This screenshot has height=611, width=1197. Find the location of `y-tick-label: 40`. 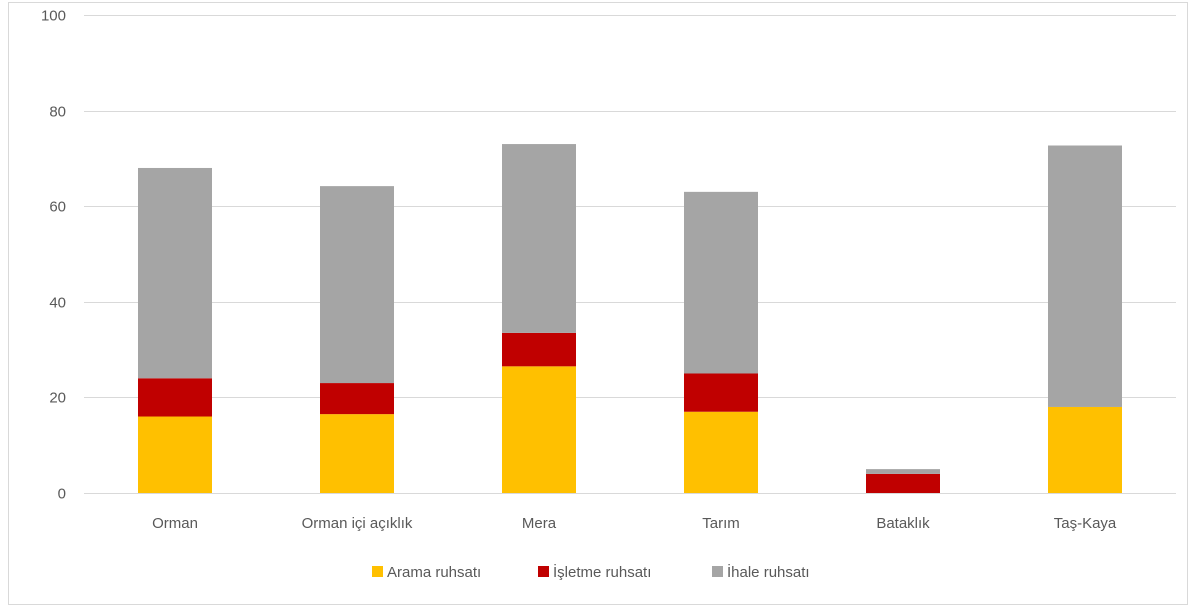

y-tick-label: 40 is located at coordinates (57, 303).